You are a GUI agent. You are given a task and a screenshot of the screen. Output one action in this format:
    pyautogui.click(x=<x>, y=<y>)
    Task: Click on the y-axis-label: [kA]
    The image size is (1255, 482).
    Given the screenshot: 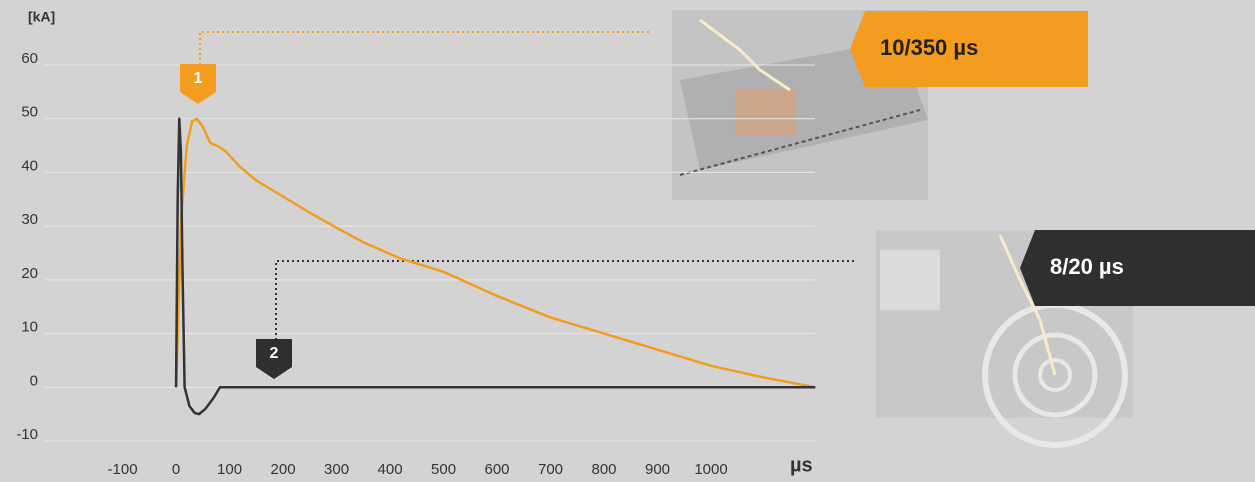 What is the action you would take?
    pyautogui.click(x=41, y=17)
    